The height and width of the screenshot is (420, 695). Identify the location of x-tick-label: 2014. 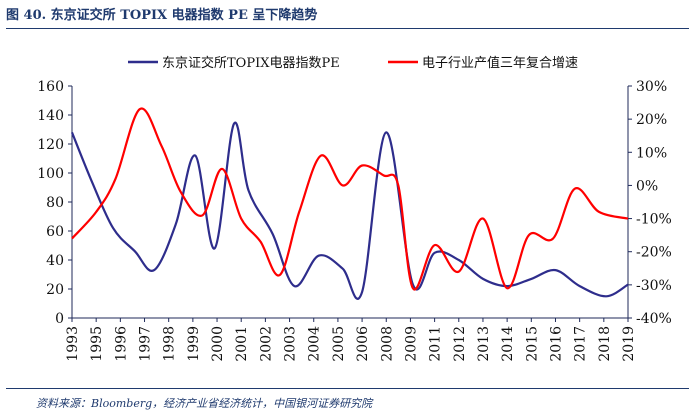
(508, 344).